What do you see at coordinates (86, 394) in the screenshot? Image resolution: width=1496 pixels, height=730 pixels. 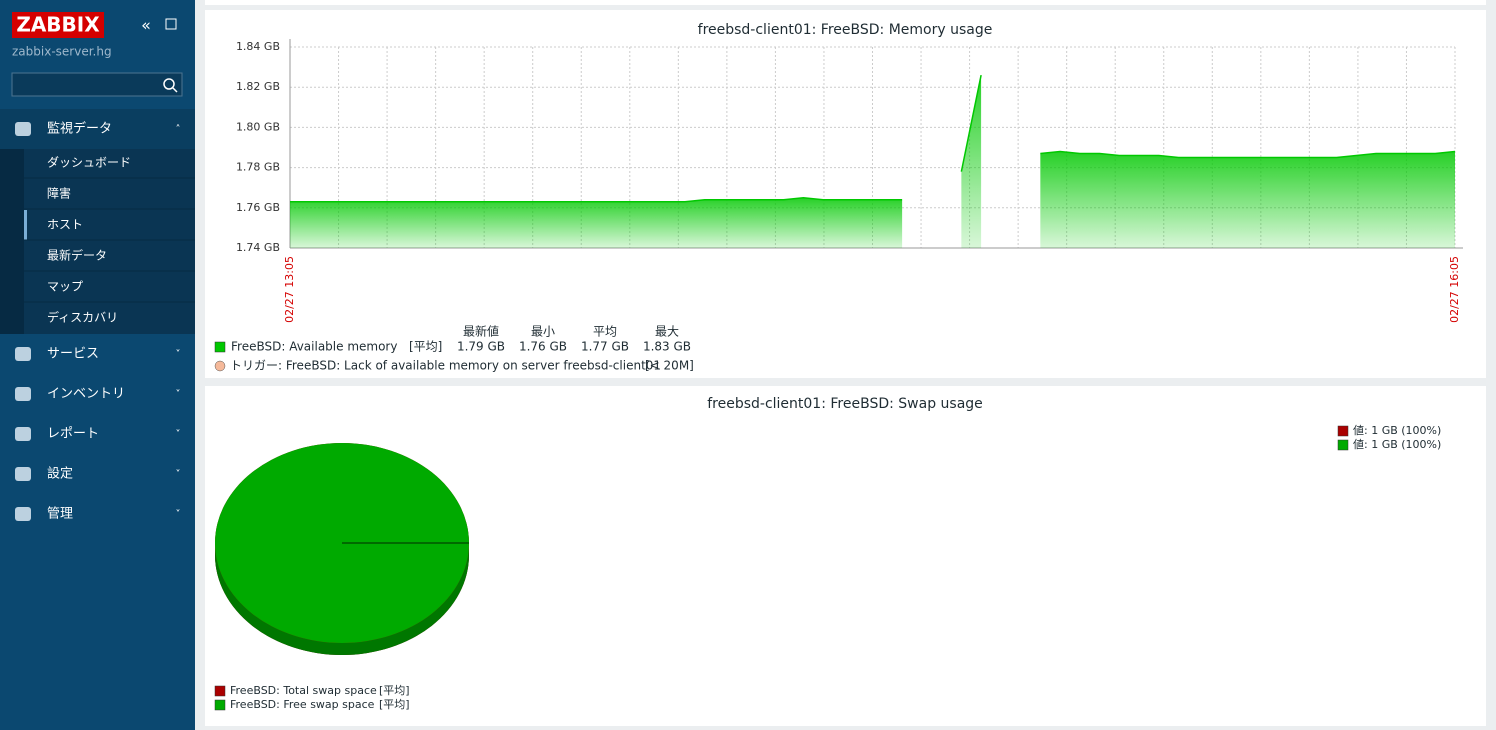 I see `menu-item: インベントリ` at bounding box center [86, 394].